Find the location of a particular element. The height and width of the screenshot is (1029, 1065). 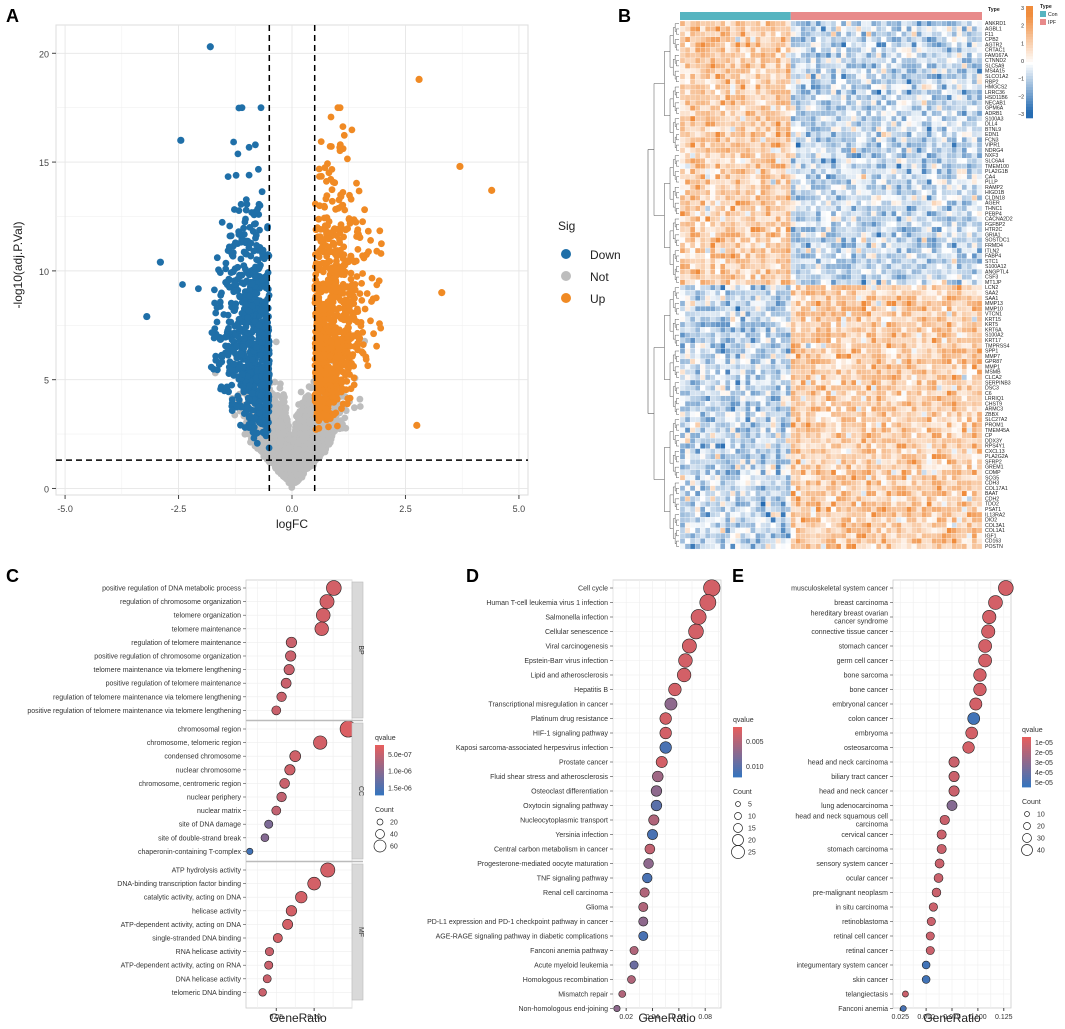

panel-a-letter: A is located at coordinates (12, 16).